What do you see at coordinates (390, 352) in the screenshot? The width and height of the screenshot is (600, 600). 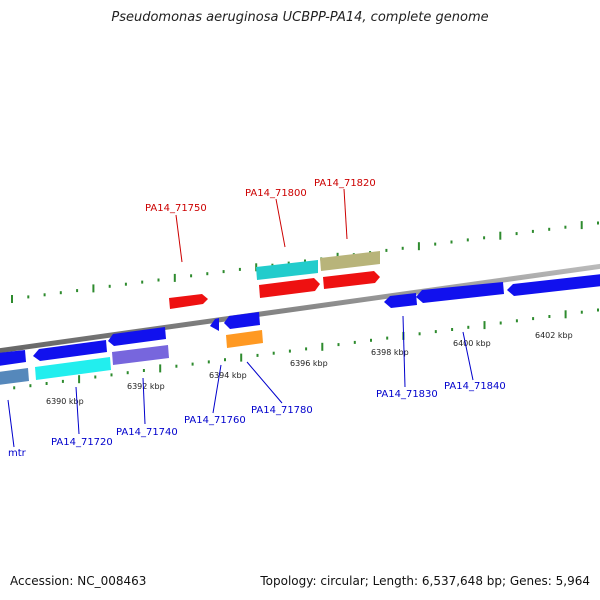 I see `scale-label: 6398 kbp` at bounding box center [390, 352].